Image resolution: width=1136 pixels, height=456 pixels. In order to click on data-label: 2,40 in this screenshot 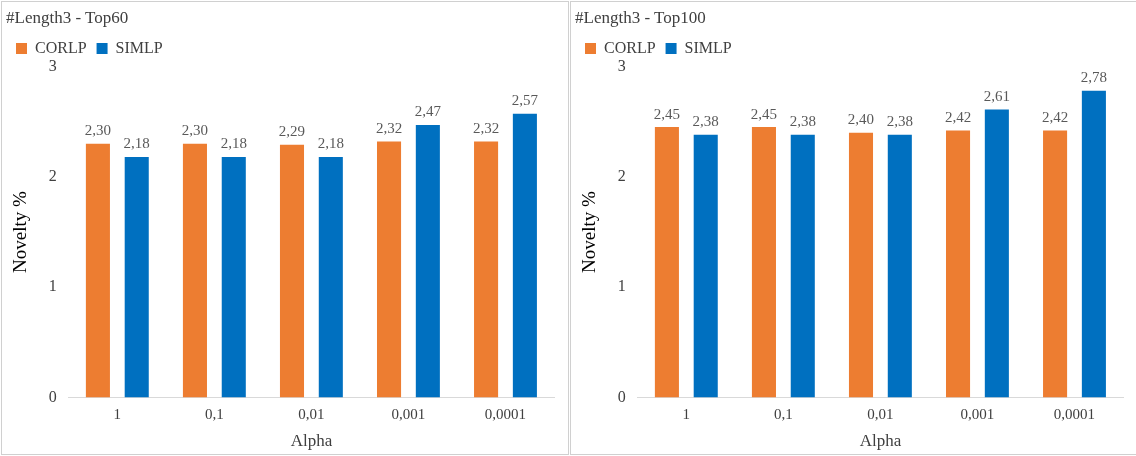, I will do `click(861, 119)`.